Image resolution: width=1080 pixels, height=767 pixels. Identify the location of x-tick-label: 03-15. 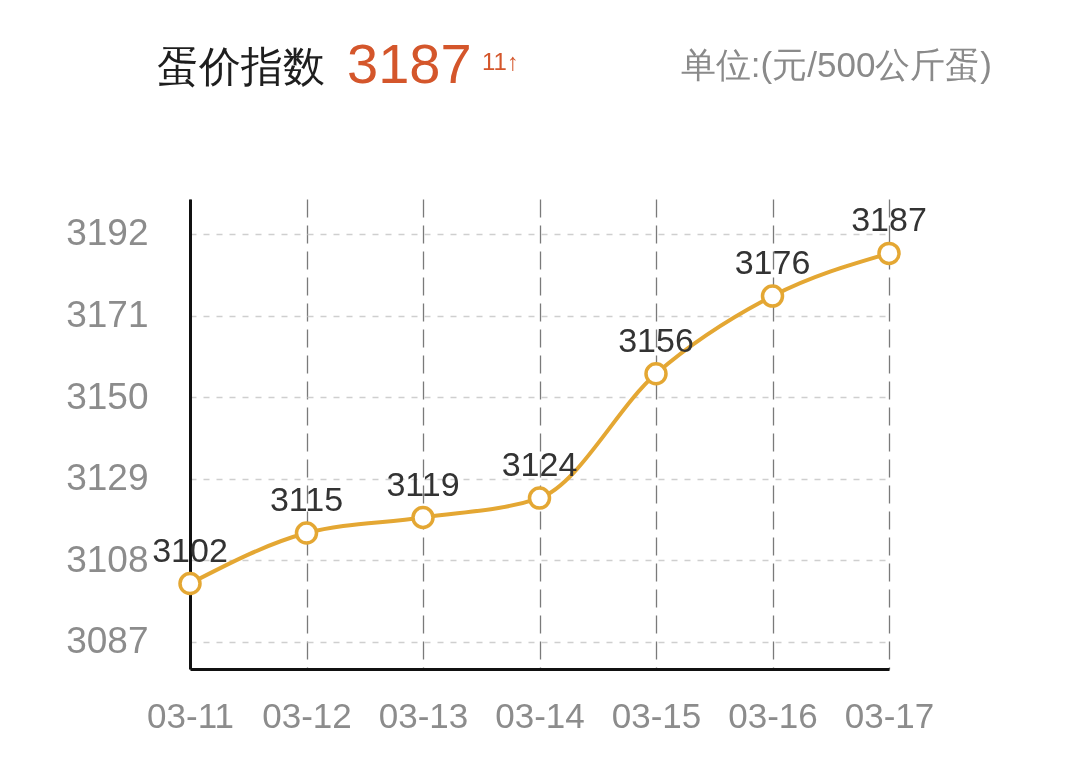
(656, 715).